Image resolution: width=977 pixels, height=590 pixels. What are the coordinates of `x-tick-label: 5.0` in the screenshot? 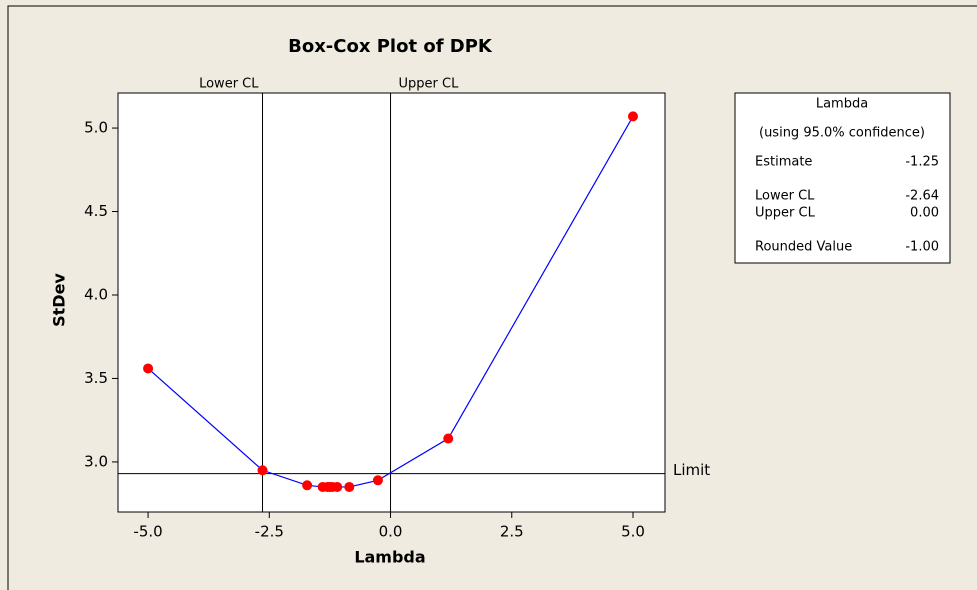 It's located at (633, 532).